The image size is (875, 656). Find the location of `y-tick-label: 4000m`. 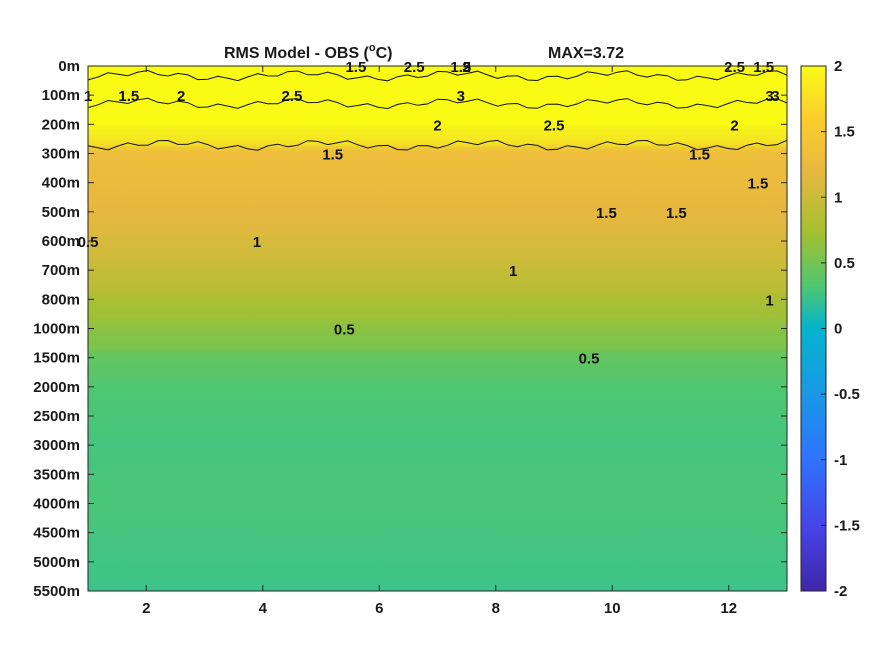

y-tick-label: 4000m is located at coordinates (56, 504).